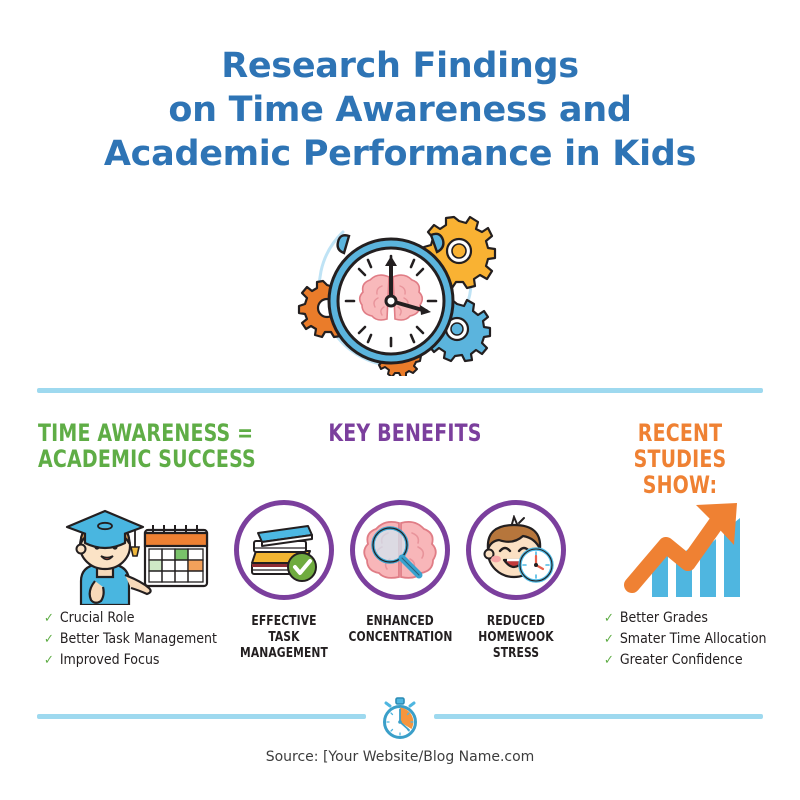  Describe the element at coordinates (400, 718) in the screenshot. I see `stopwatch-icon` at that location.